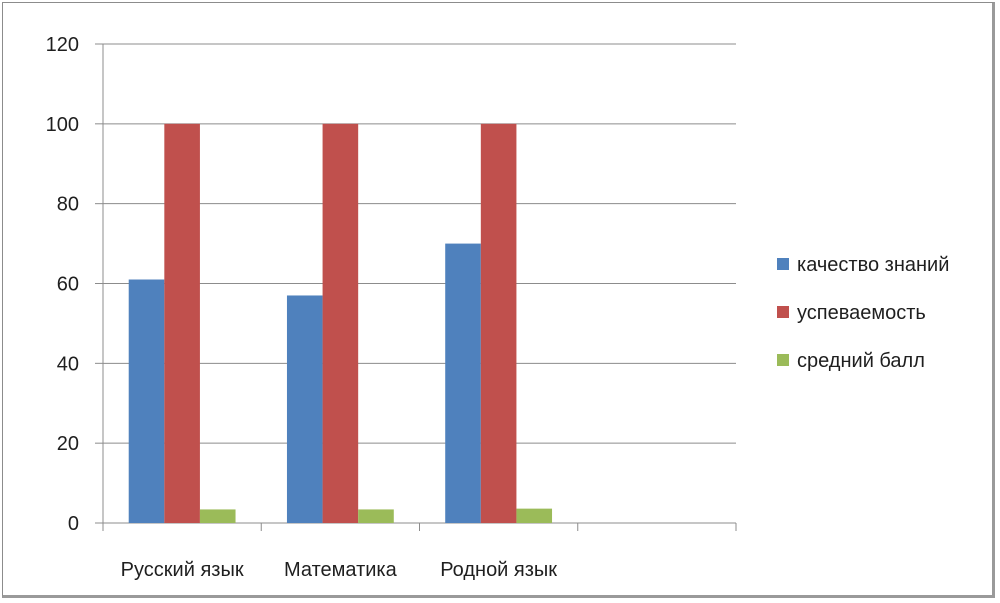  Describe the element at coordinates (68, 444) in the screenshot. I see `y-tick-label: 20` at that location.